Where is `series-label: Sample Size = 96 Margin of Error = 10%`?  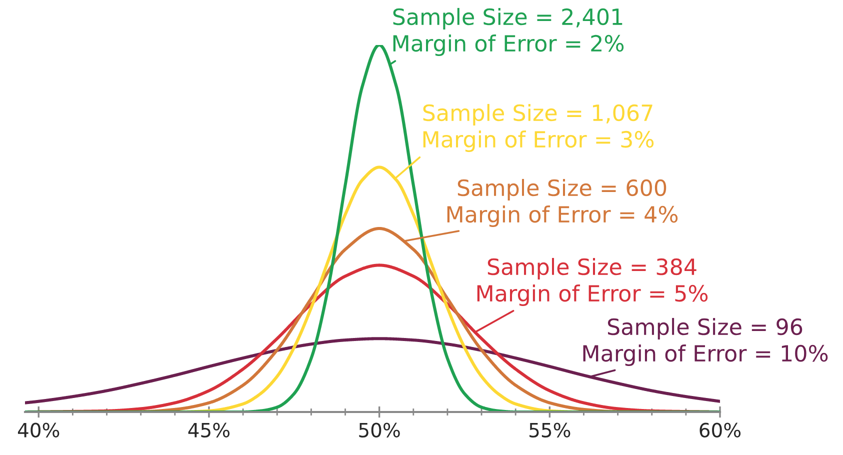 series-label: Sample Size = 96 Margin of Error = 10% is located at coordinates (705, 342).